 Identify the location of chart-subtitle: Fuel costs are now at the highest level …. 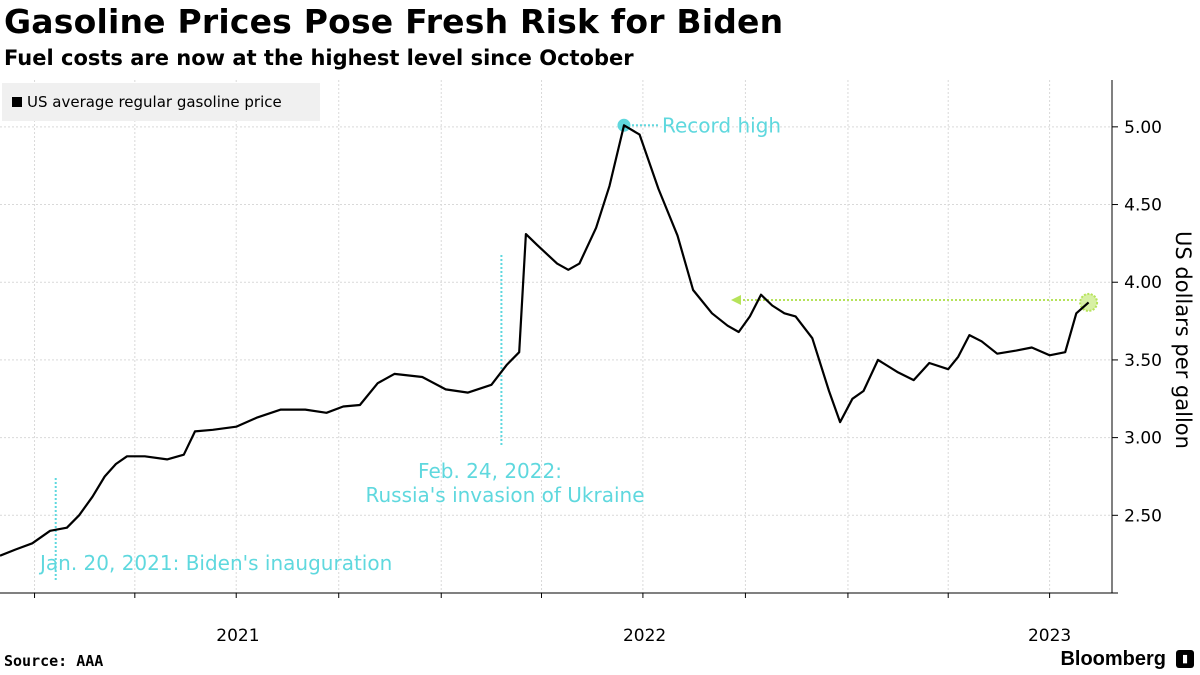
(319, 58).